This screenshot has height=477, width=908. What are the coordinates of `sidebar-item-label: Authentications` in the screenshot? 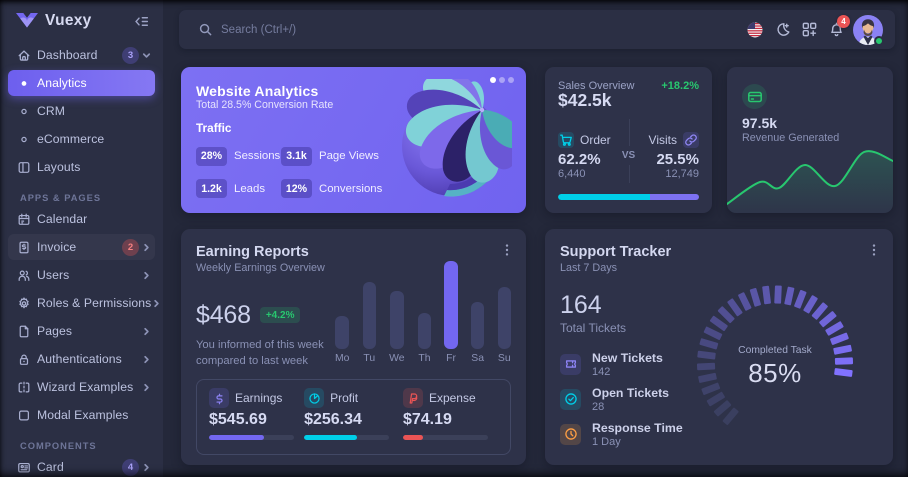 It's located at (79, 359).